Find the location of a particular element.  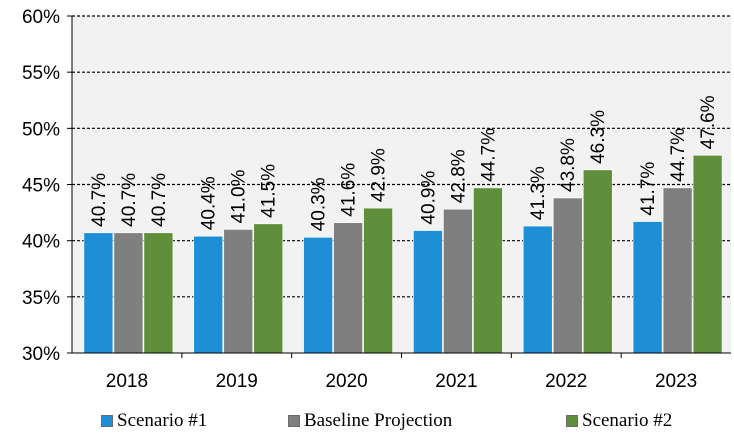

y-tick-label: 50% is located at coordinates (41, 129).